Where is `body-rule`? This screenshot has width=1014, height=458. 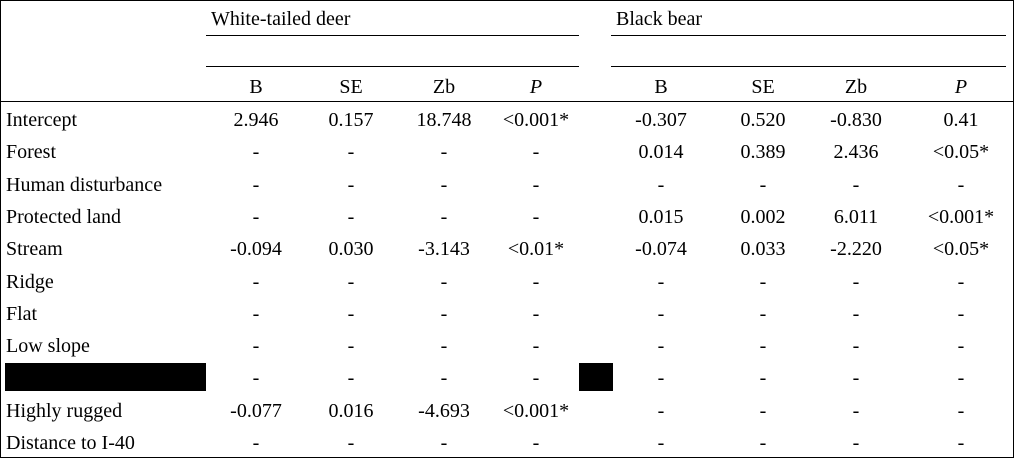
body-rule is located at coordinates (507, 101).